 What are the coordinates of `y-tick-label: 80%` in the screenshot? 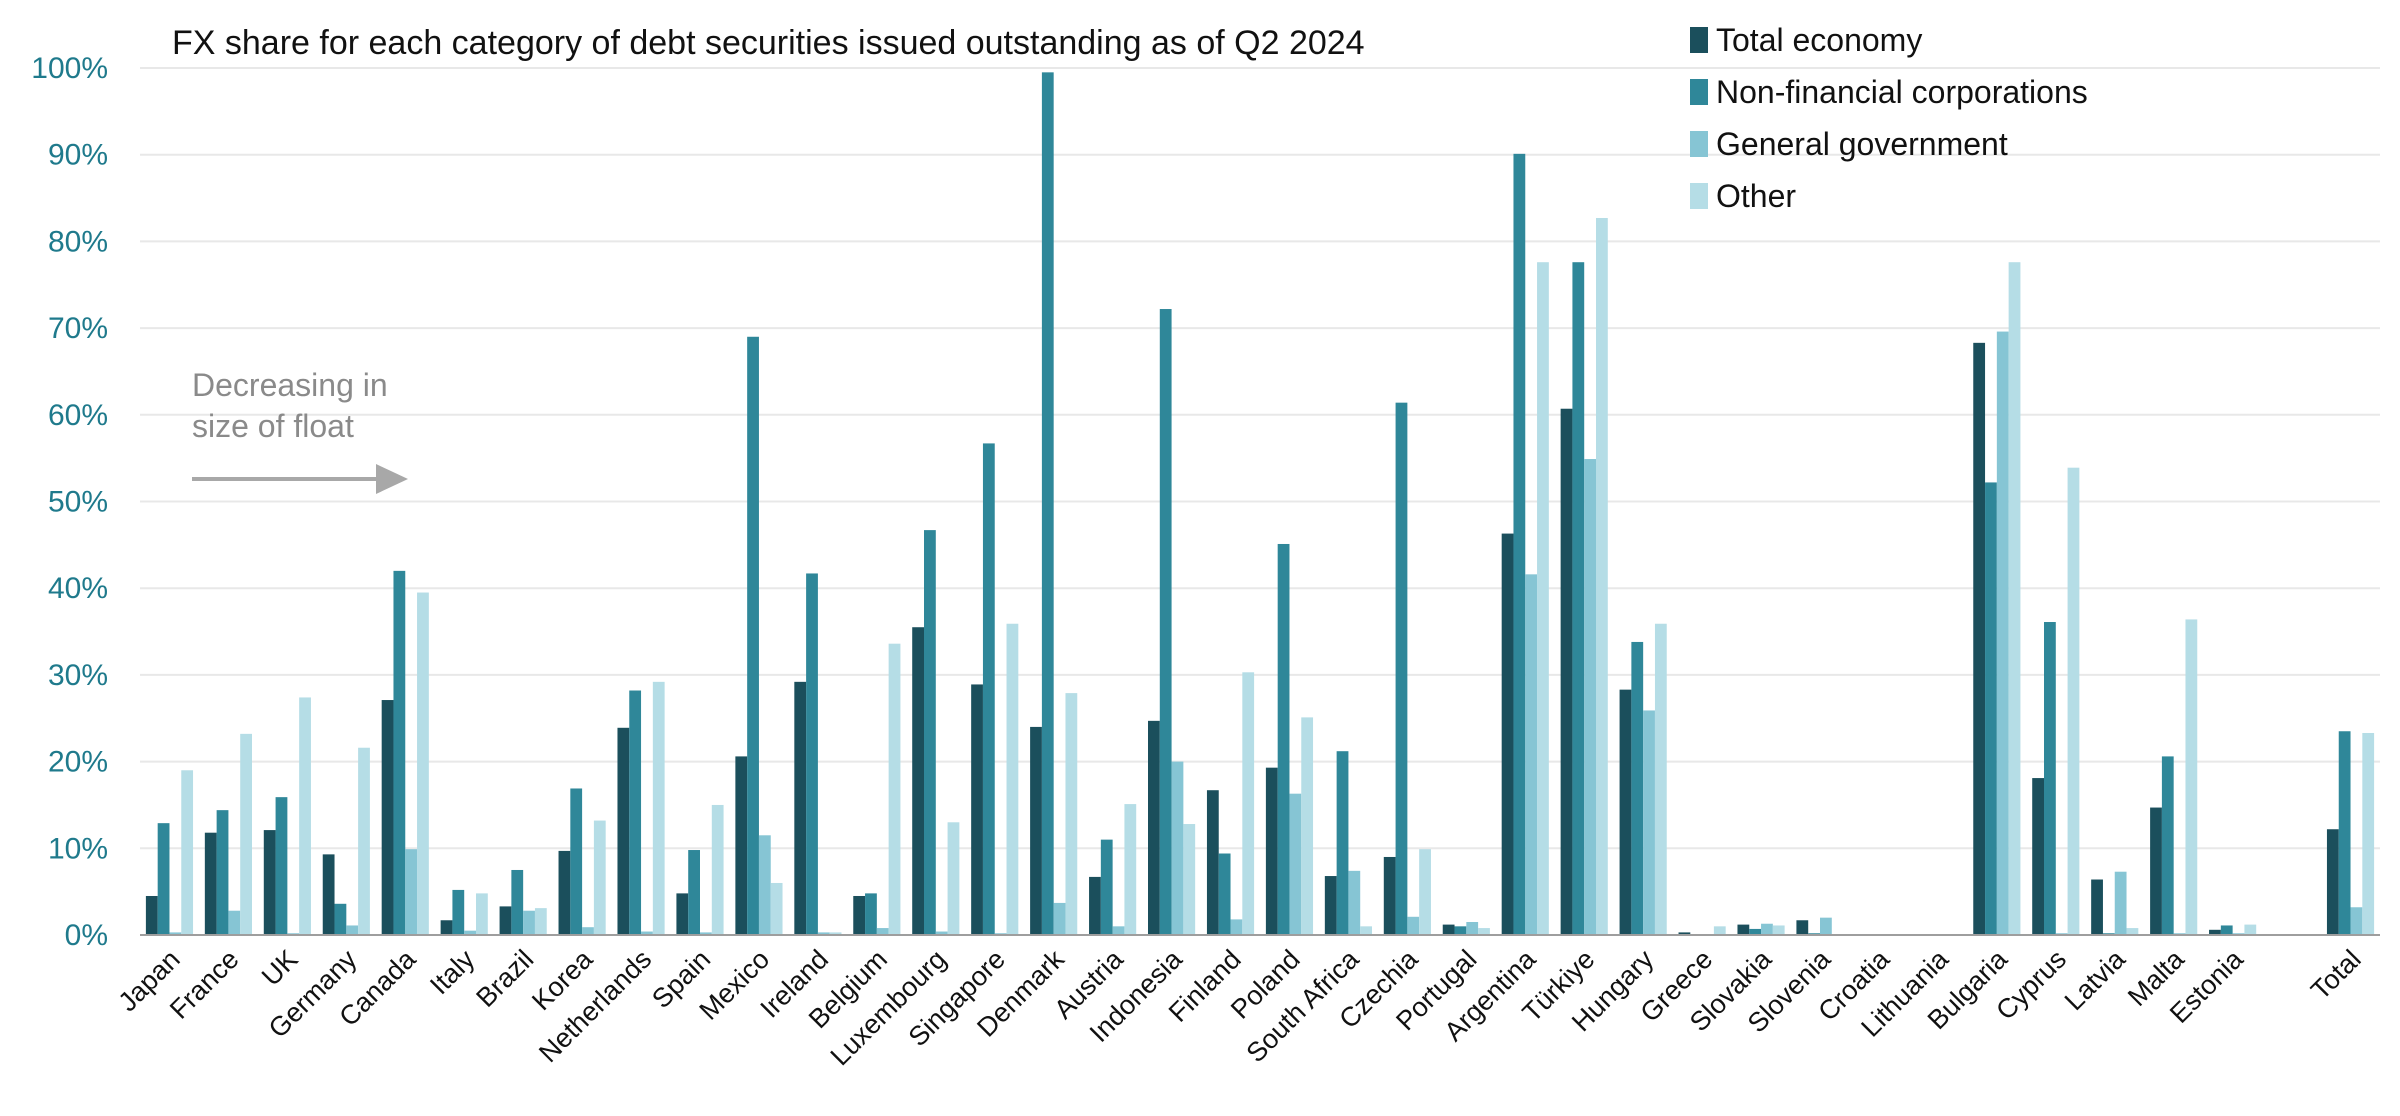 It's located at (78, 241).